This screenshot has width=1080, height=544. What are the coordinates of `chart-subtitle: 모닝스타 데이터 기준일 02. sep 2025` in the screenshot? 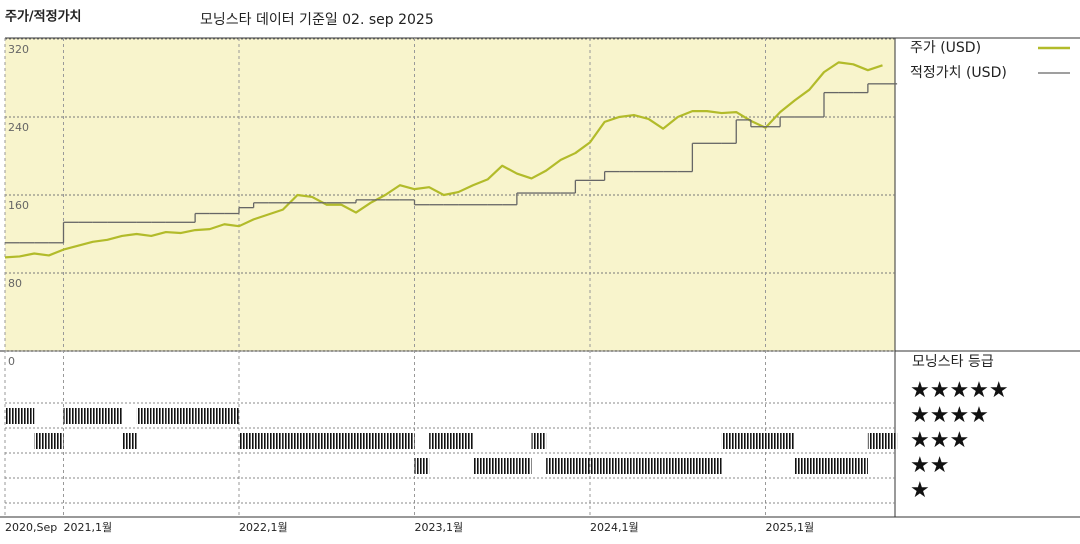 It's located at (317, 20).